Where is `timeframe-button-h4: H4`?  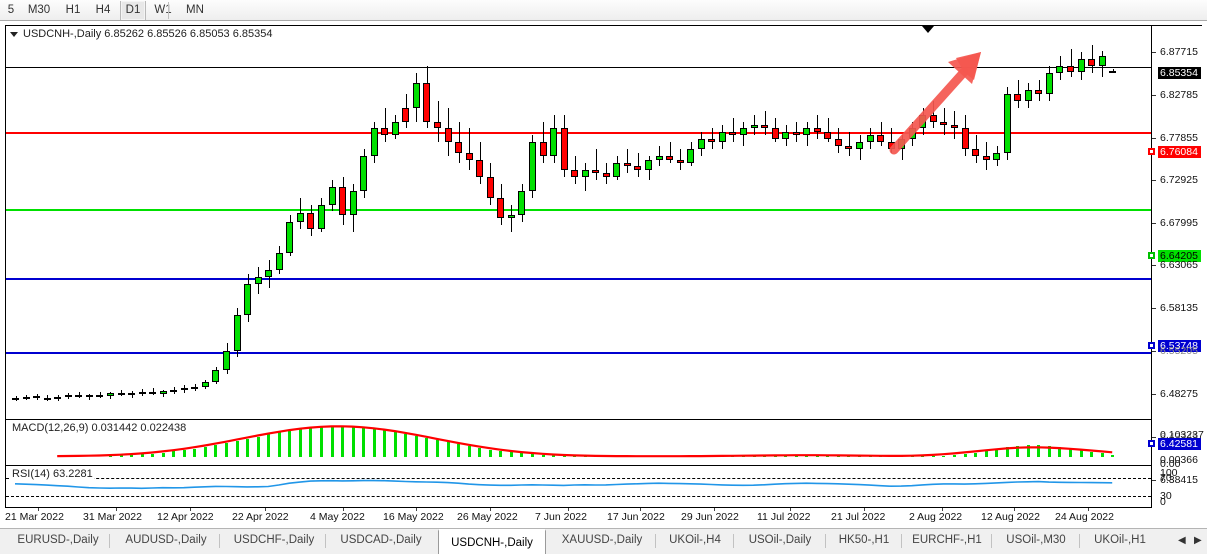 timeframe-button-h4: H4 is located at coordinates (103, 10).